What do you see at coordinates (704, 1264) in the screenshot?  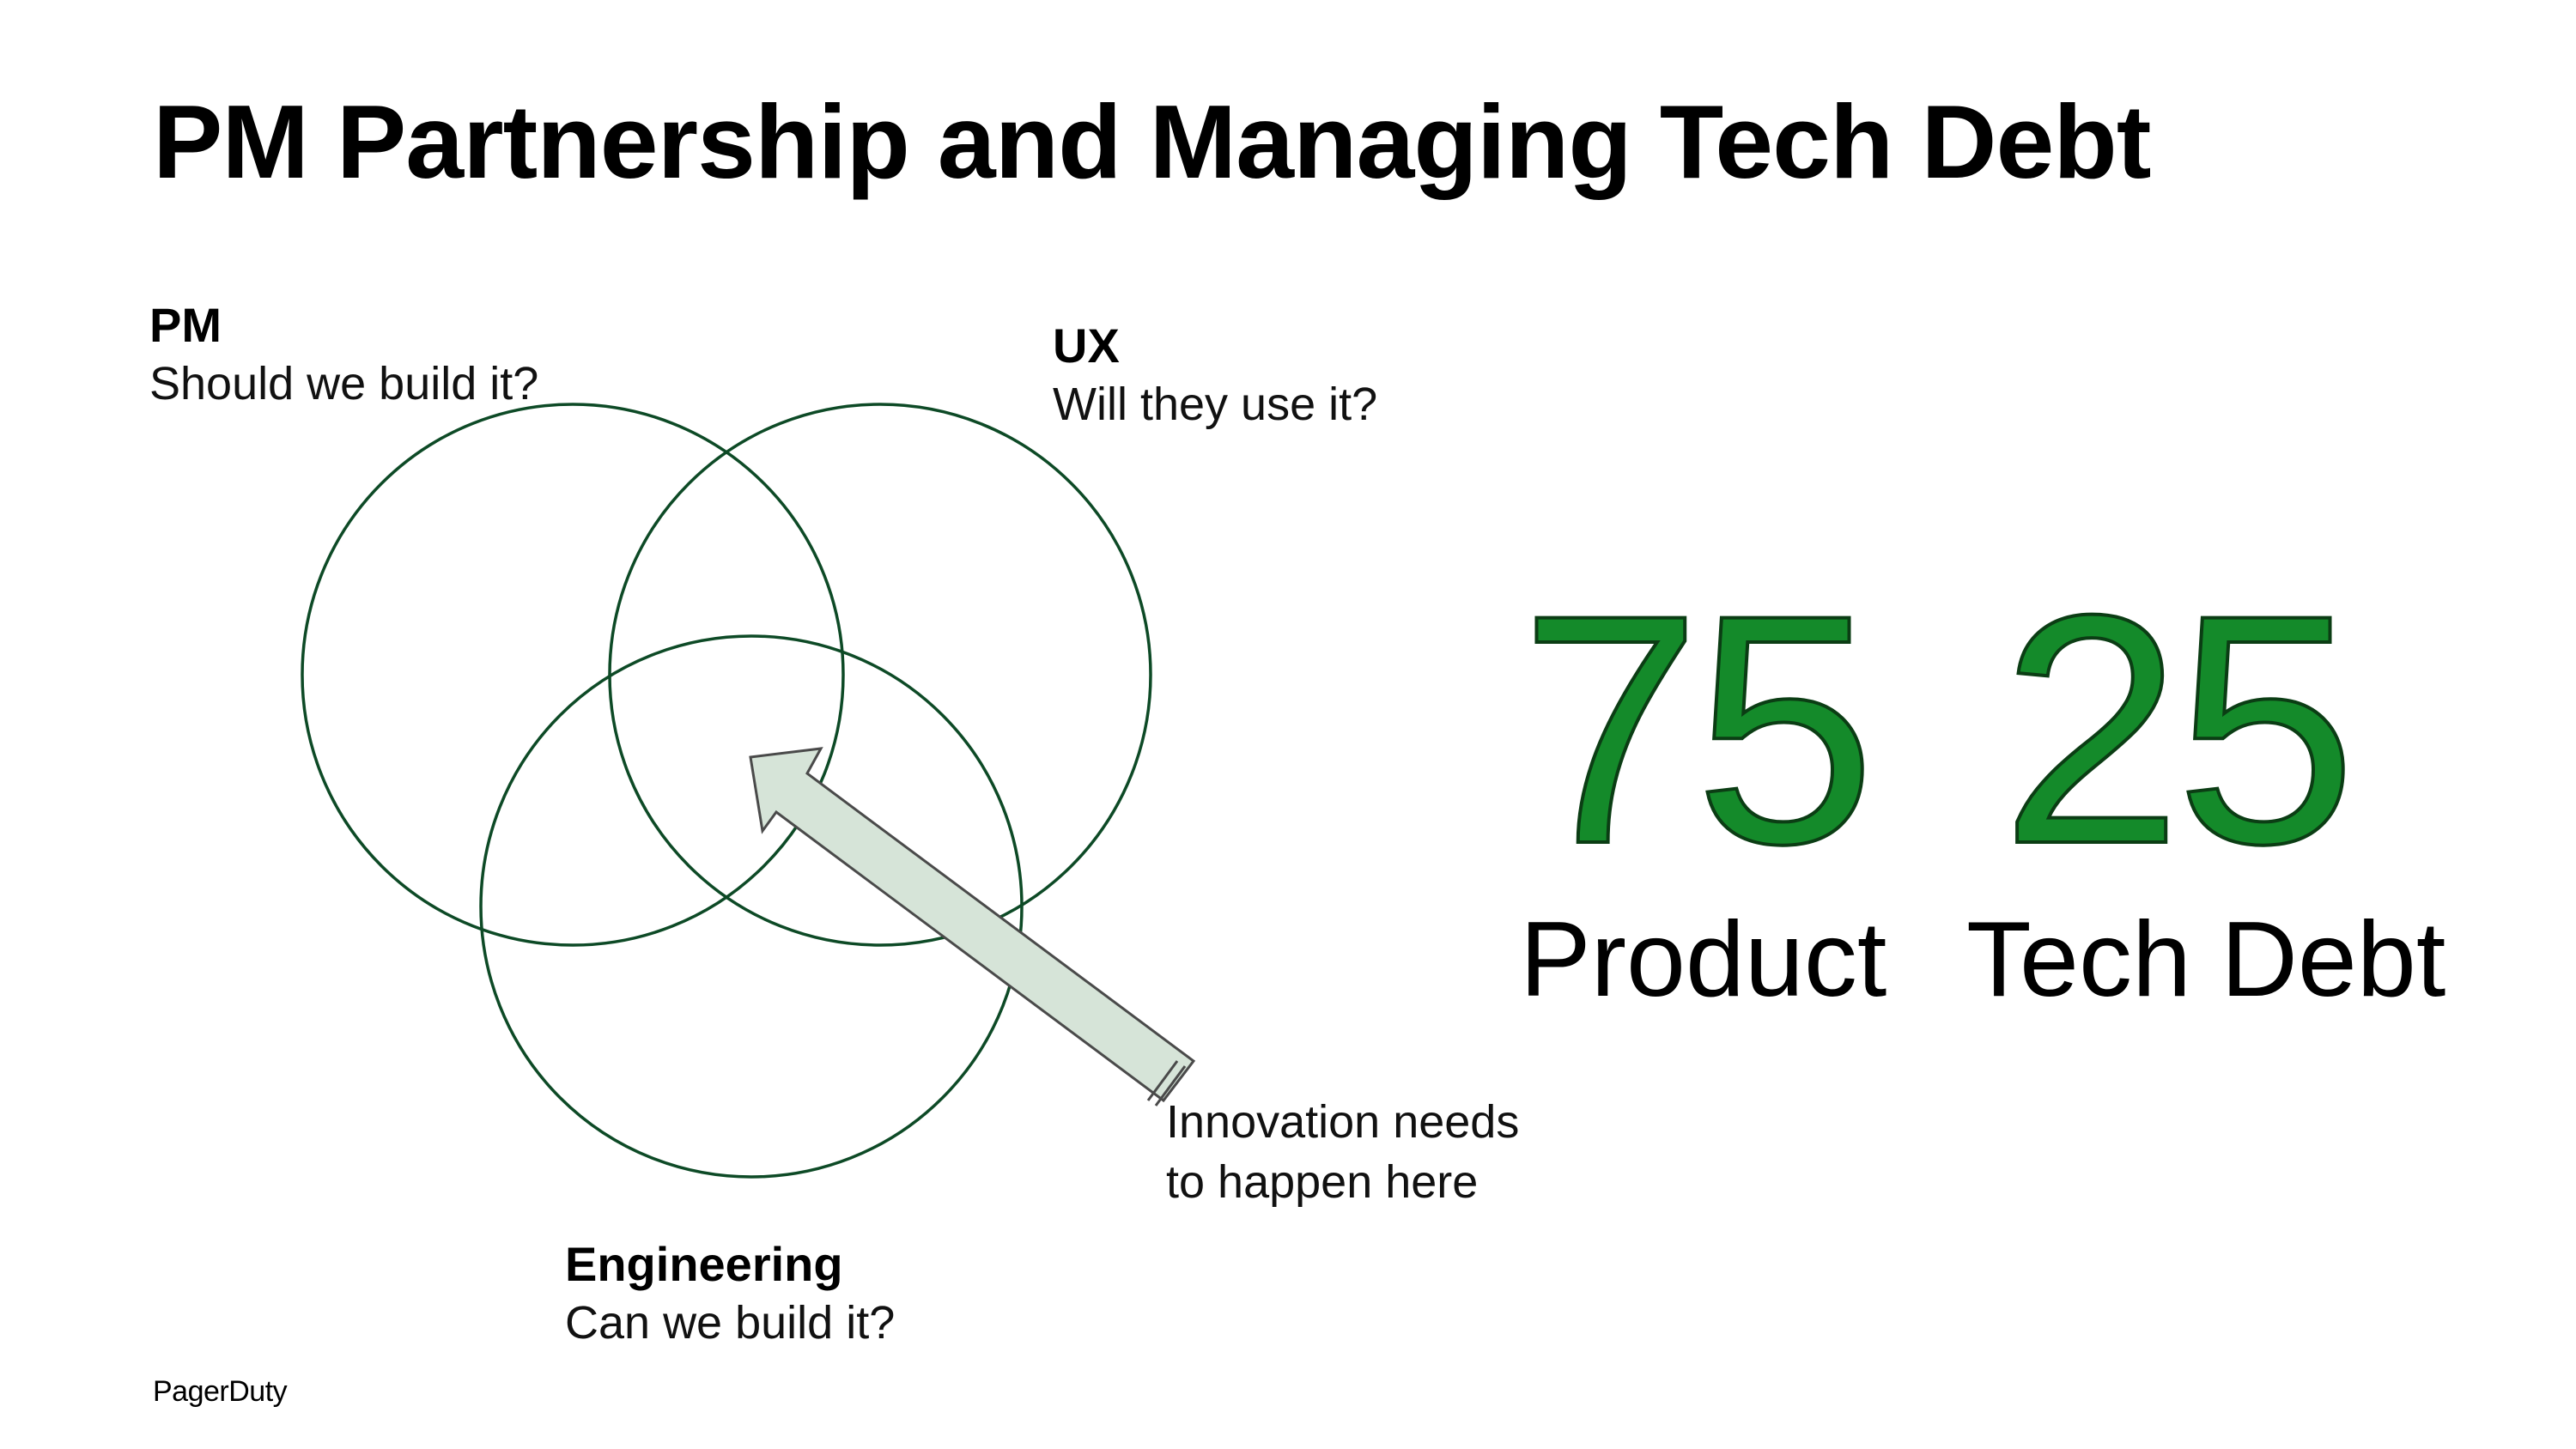 I see `engineering-role-name: Engineering` at bounding box center [704, 1264].